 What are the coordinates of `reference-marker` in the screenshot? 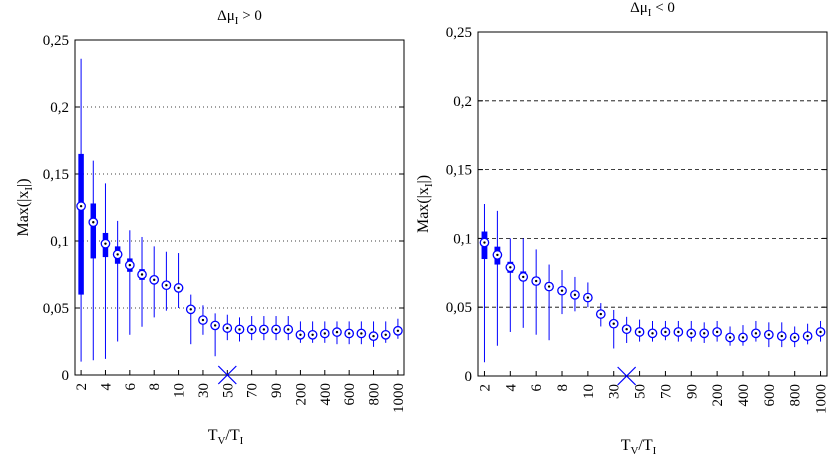 It's located at (627, 376).